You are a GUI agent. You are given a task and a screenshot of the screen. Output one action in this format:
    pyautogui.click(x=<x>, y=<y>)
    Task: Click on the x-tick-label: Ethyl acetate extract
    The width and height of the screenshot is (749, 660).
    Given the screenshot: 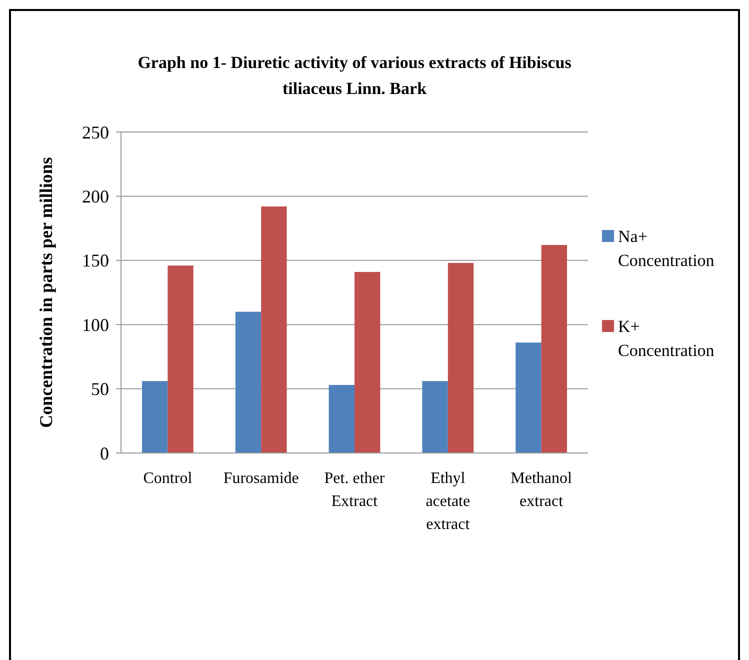 What is the action you would take?
    pyautogui.click(x=448, y=501)
    